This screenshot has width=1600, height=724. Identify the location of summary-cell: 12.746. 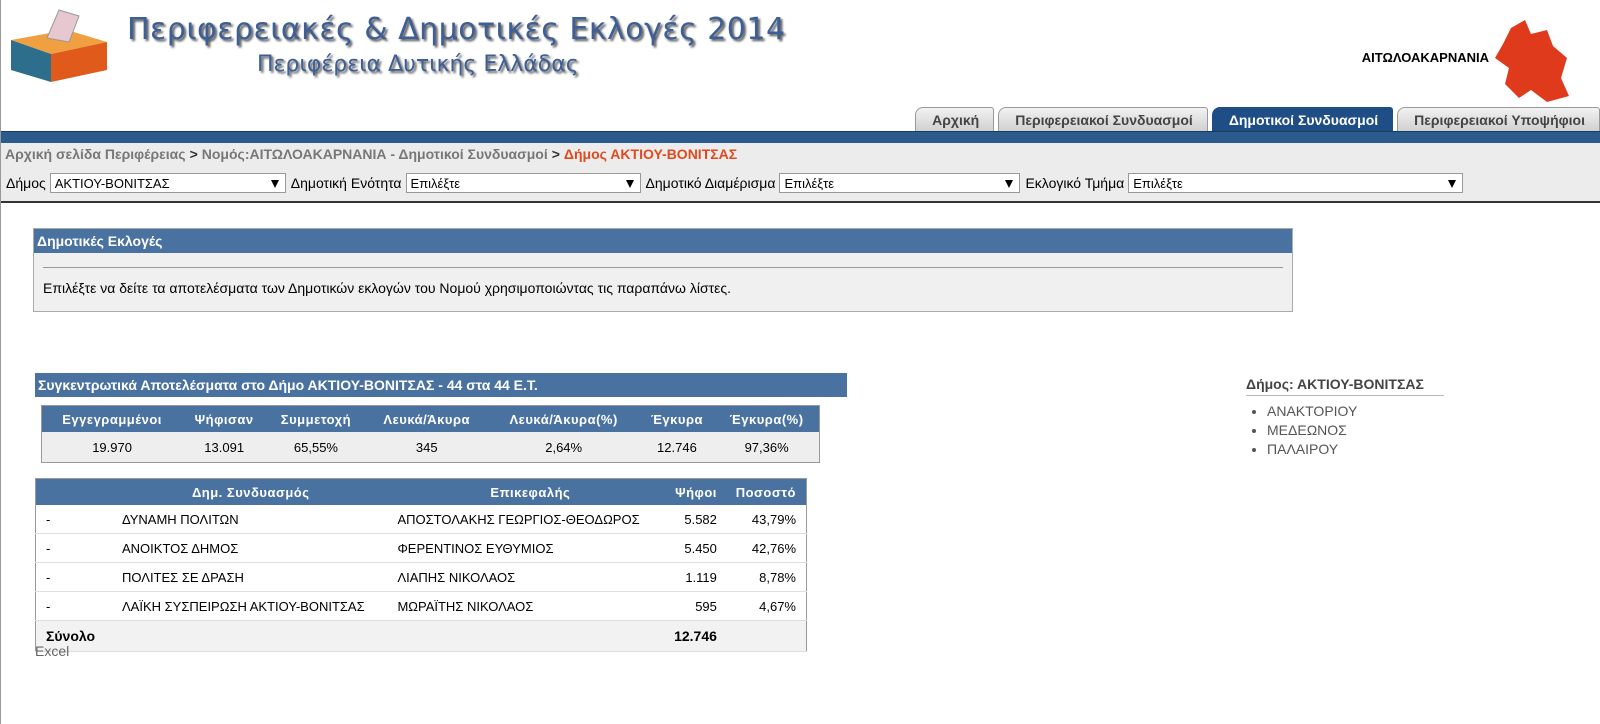
(677, 447).